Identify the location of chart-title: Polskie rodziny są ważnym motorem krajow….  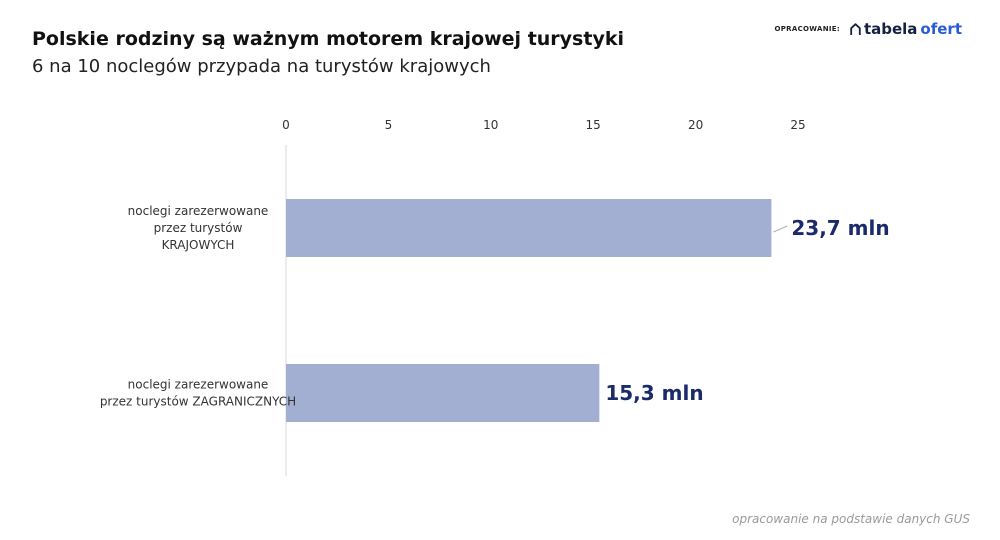
(328, 39).